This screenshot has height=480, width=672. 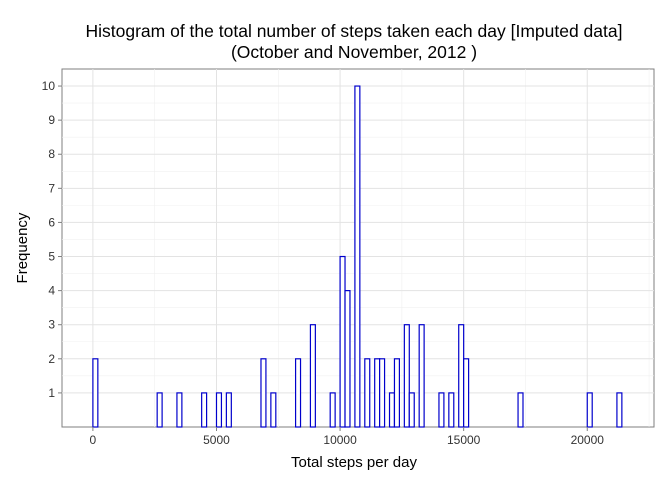 What do you see at coordinates (216, 440) in the screenshot?
I see `x-tick-label: 5000` at bounding box center [216, 440].